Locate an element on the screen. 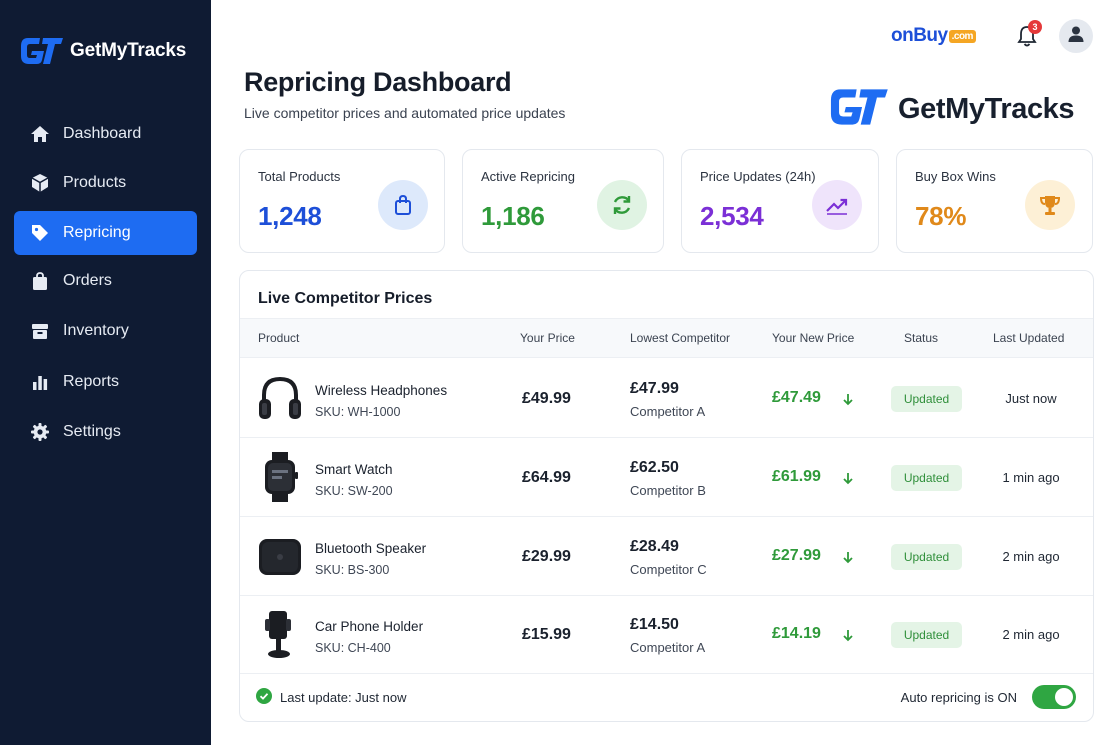 This screenshot has width=1118, height=745. stat-card-price-updates: Price Updates (24h) 2,534 is located at coordinates (780, 201).